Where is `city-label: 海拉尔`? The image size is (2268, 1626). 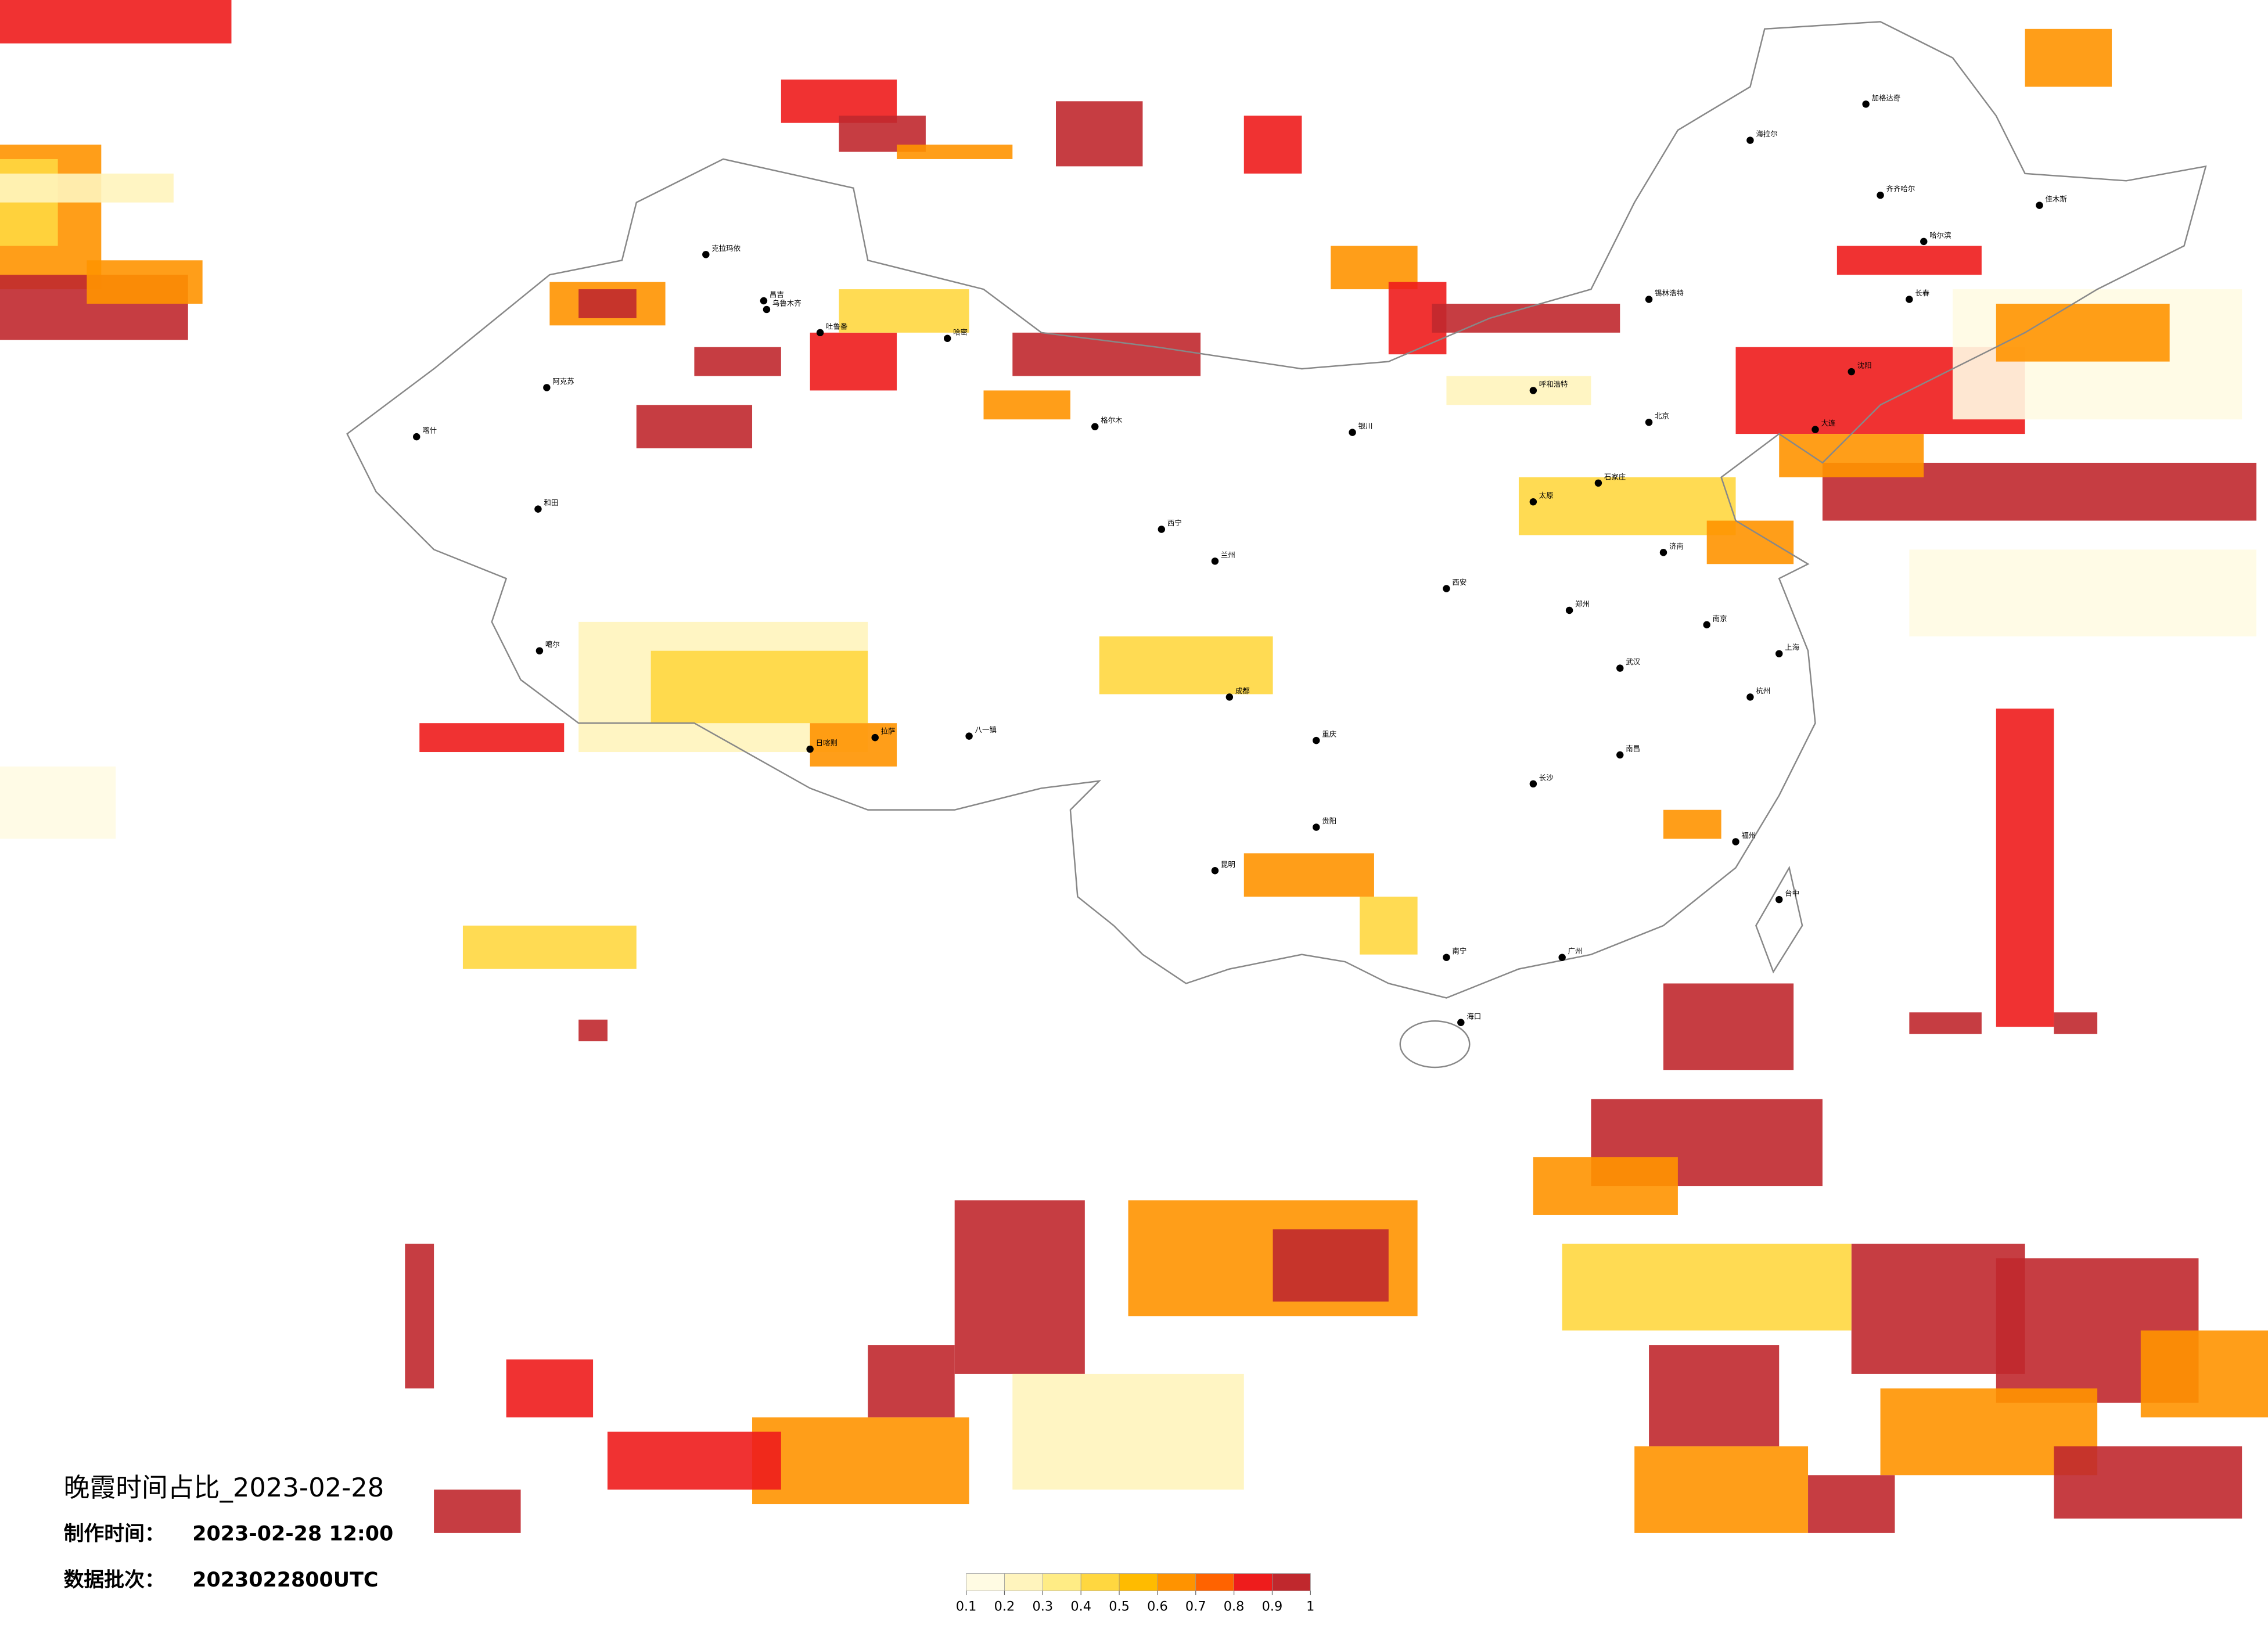 city-label: 海拉尔 is located at coordinates (1766, 133).